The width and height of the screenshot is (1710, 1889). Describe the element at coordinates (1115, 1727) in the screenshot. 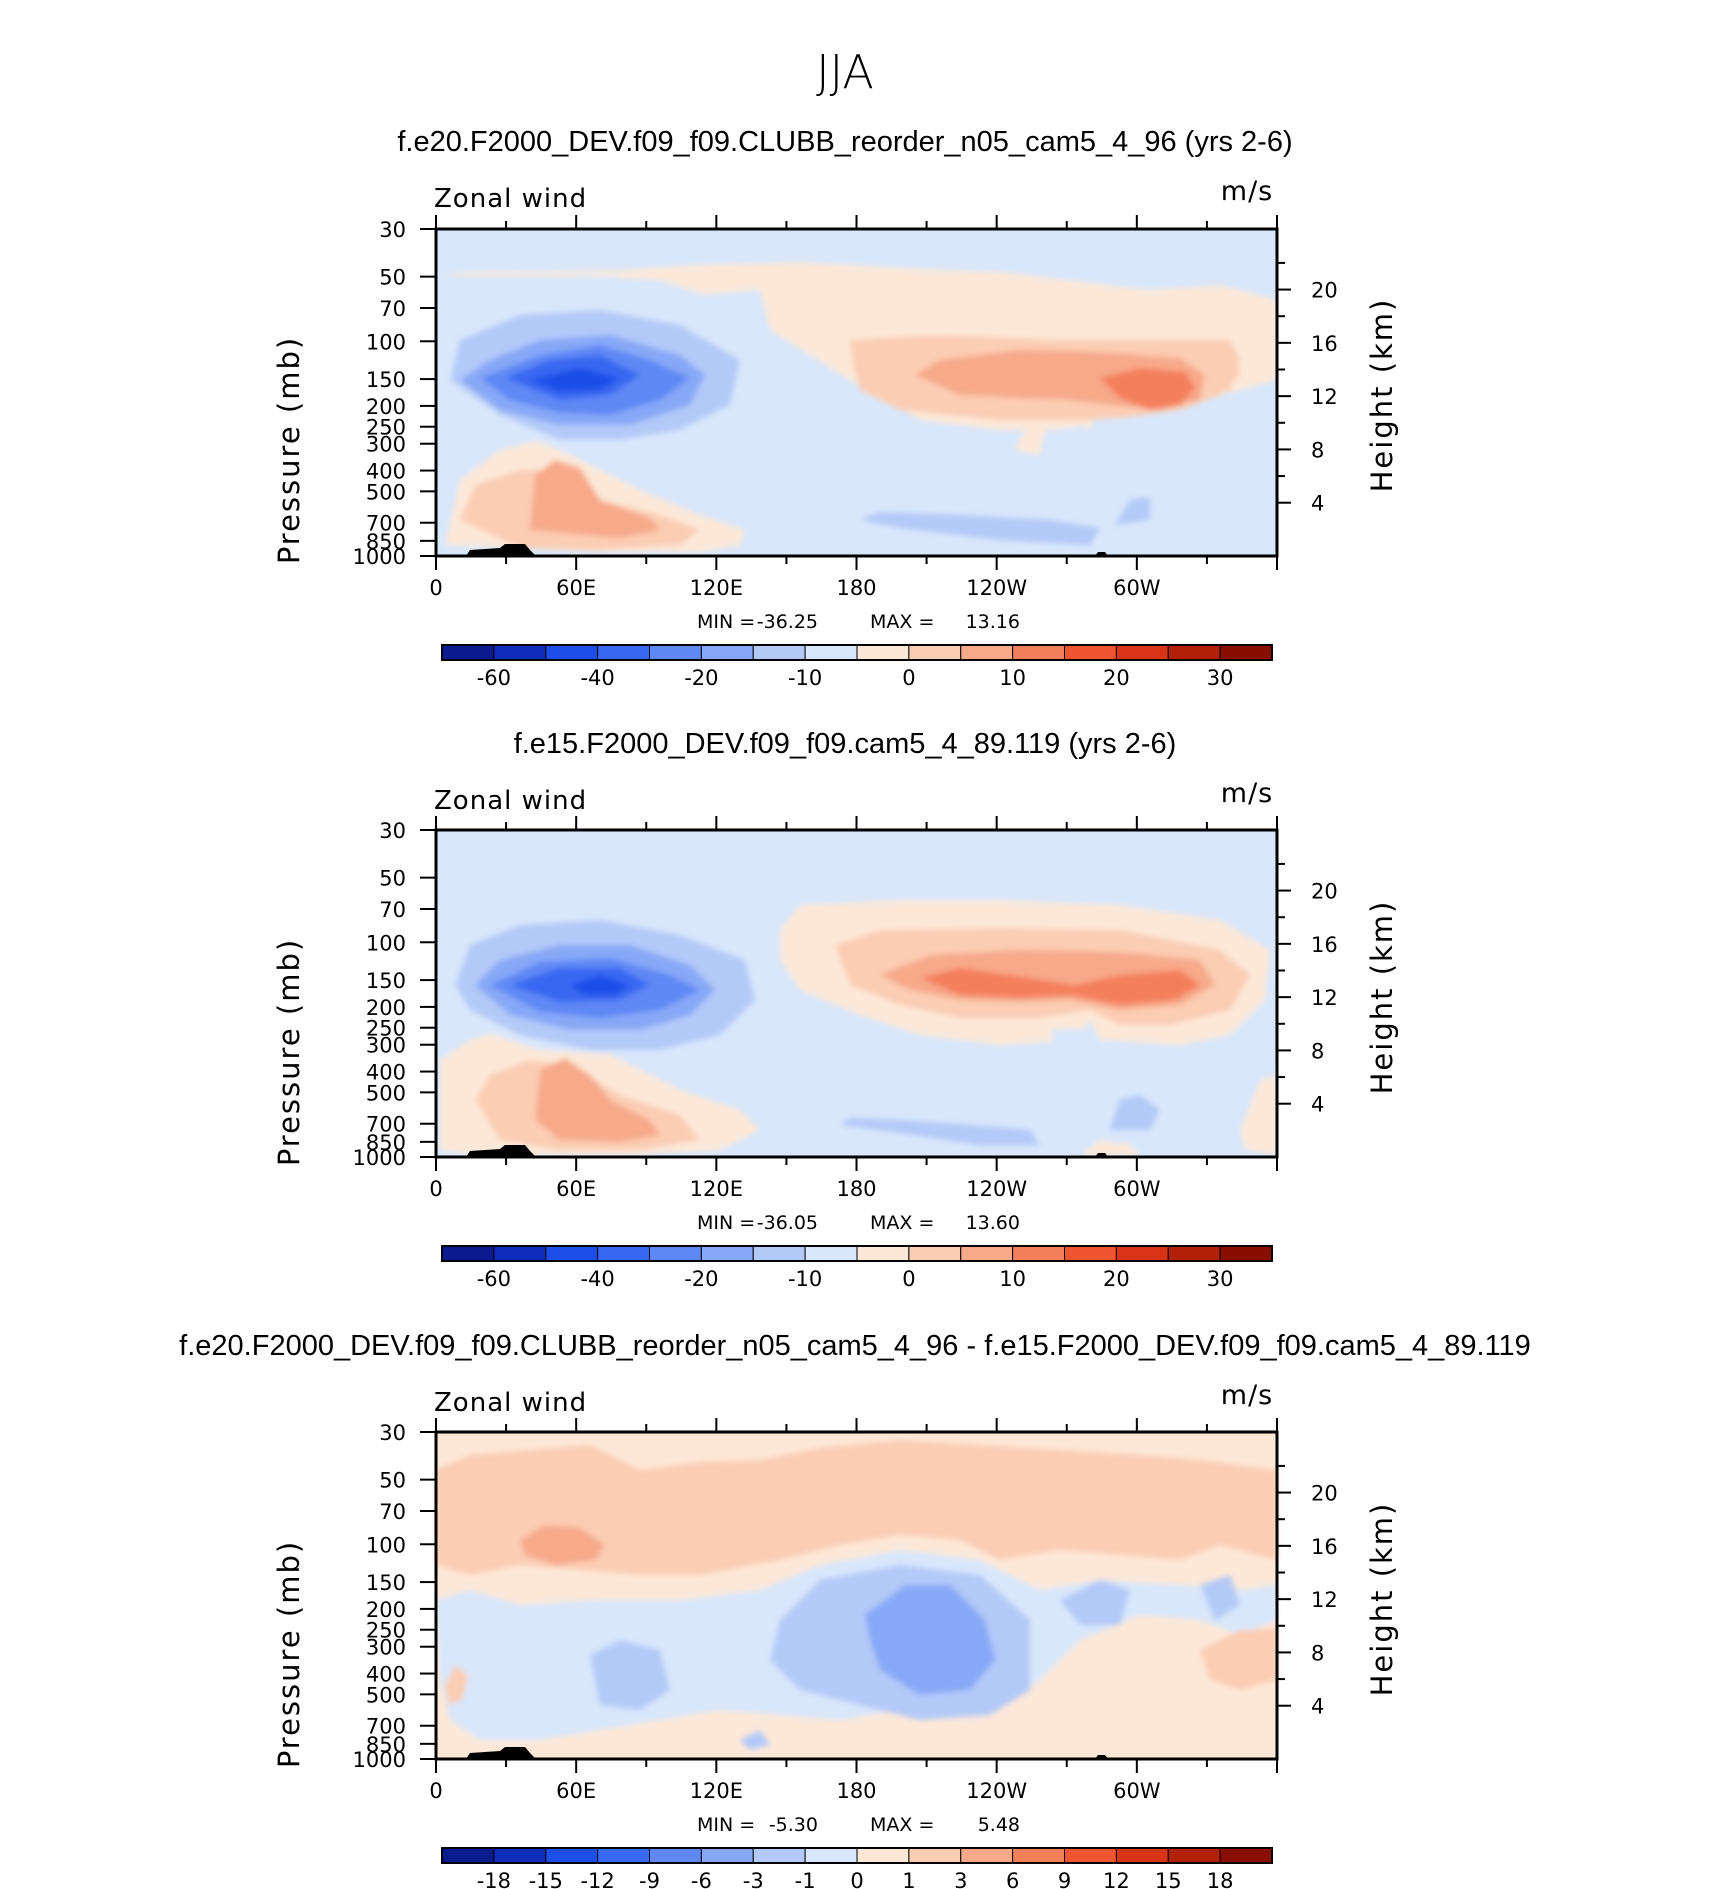

I see `contour-0-to-1-lower` at that location.